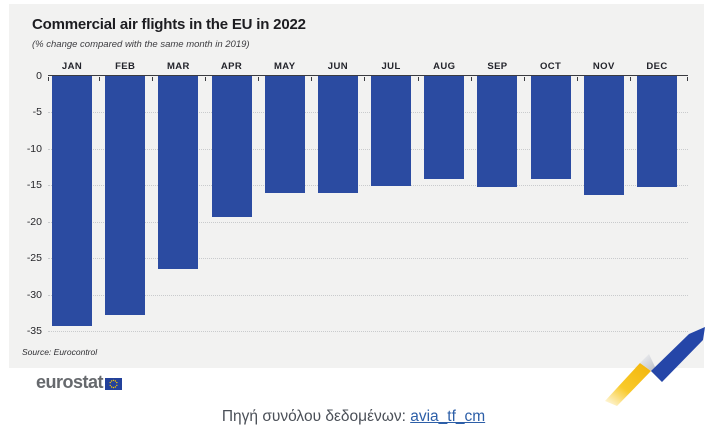 This screenshot has width=707, height=442. I want to click on bar-dec, so click(656, 131).